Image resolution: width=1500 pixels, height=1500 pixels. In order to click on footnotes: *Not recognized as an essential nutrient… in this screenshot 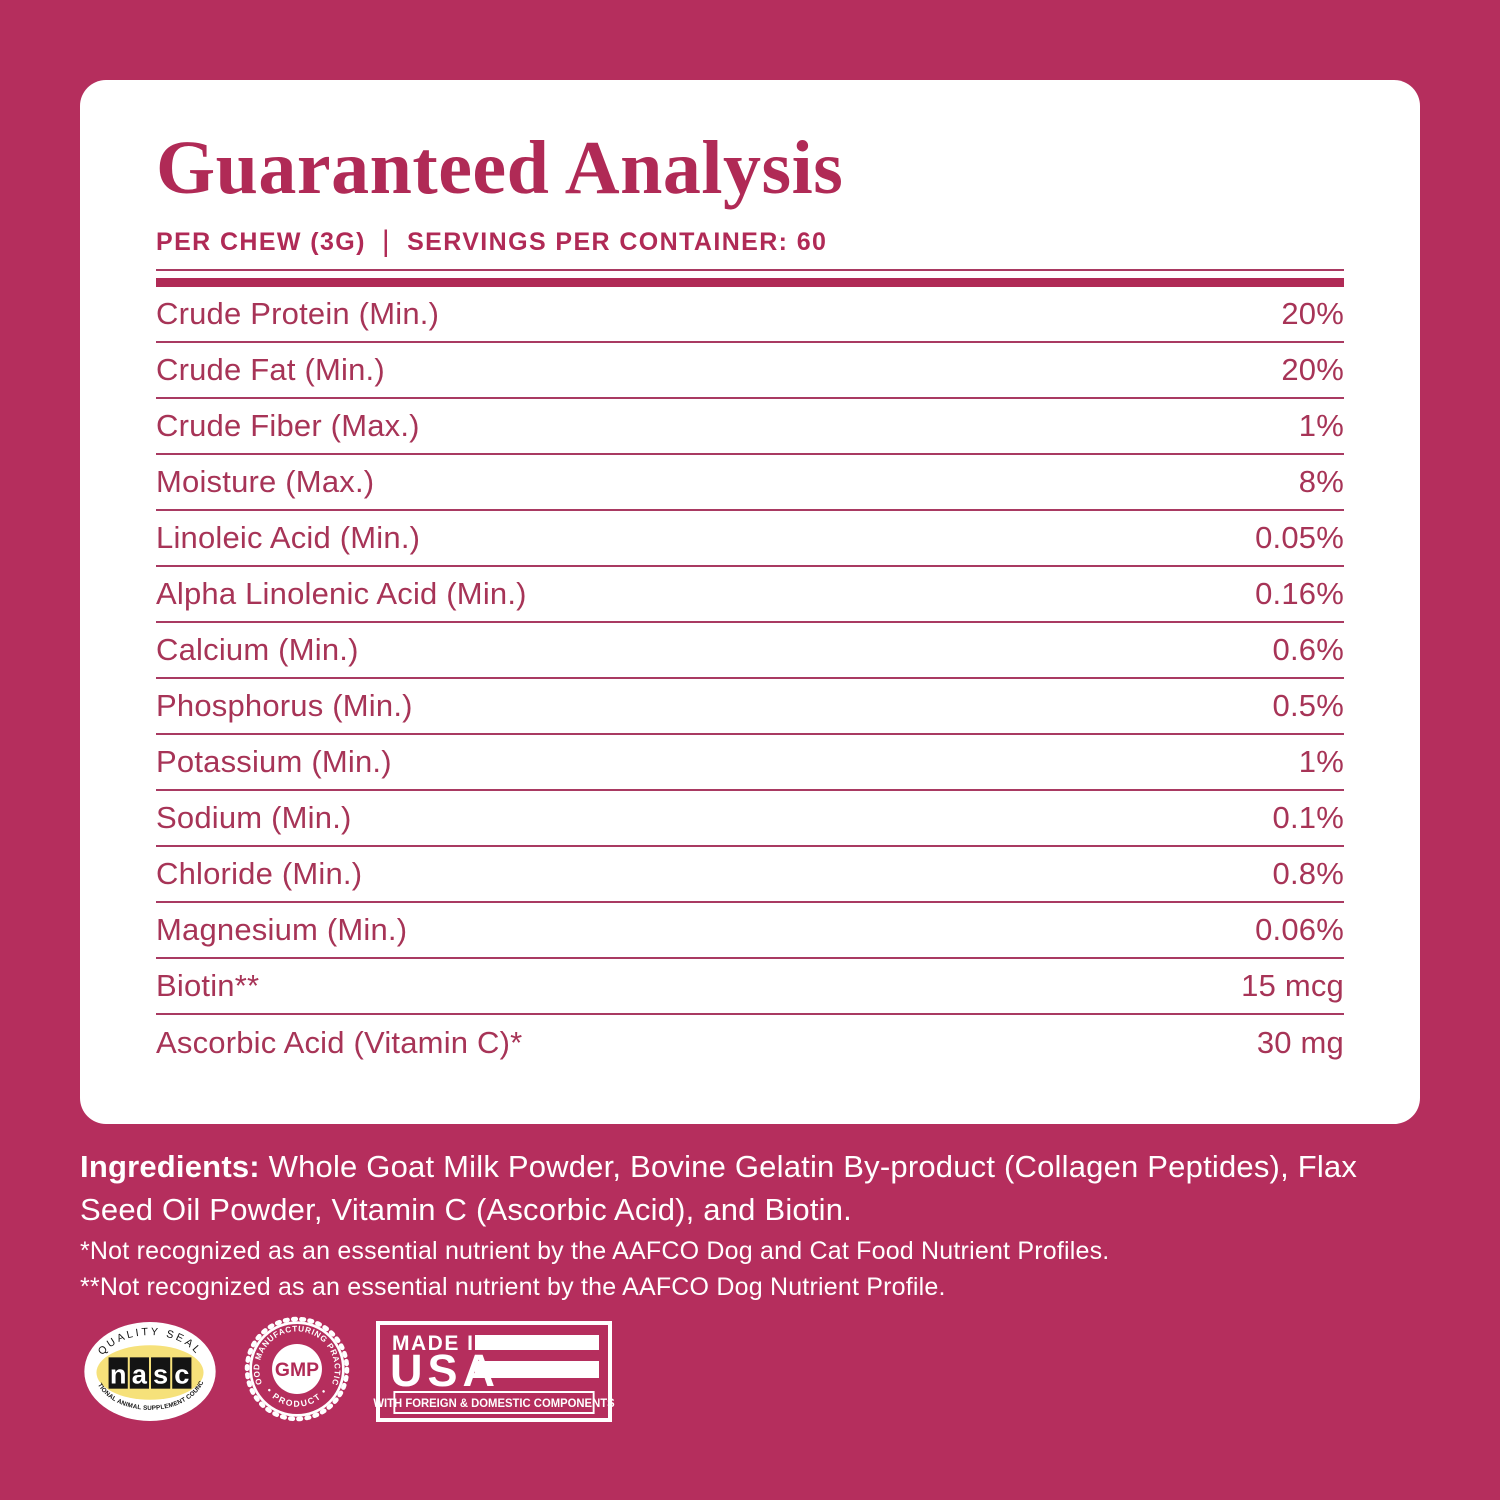, I will do `click(760, 1269)`.